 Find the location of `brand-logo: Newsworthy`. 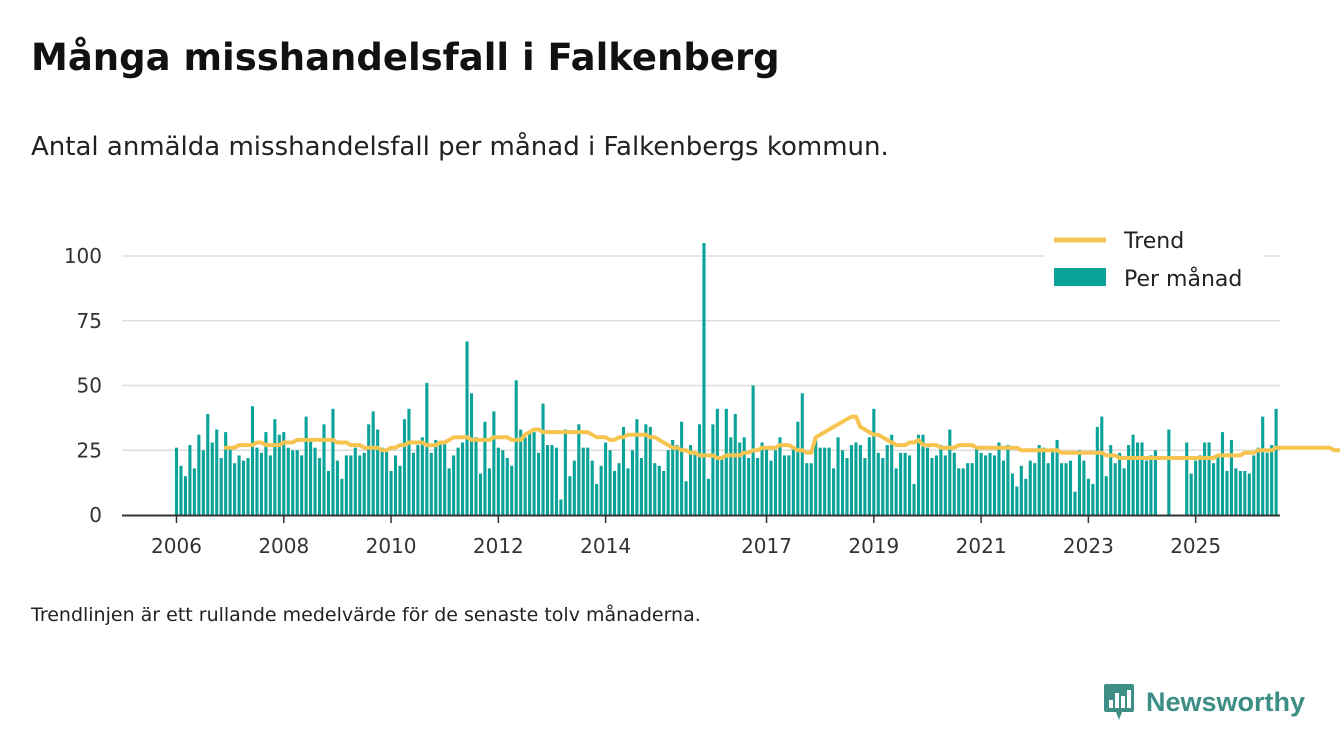

brand-logo: Newsworthy is located at coordinates (1203, 702).